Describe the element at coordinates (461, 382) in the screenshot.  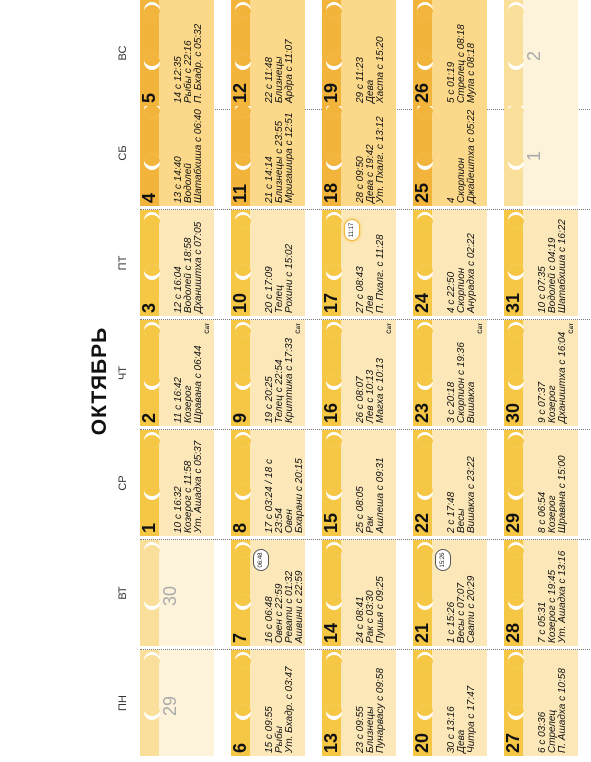
I see `day-details: 3 с 20:18 Скорпион с 19:36 Вишакха` at that location.